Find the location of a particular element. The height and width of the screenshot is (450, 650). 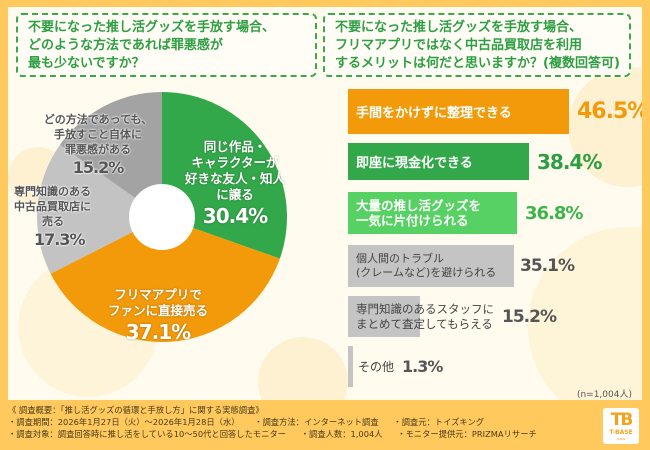

bar-row: 手間をかけずに整理できる 46.5% is located at coordinates (495, 111).